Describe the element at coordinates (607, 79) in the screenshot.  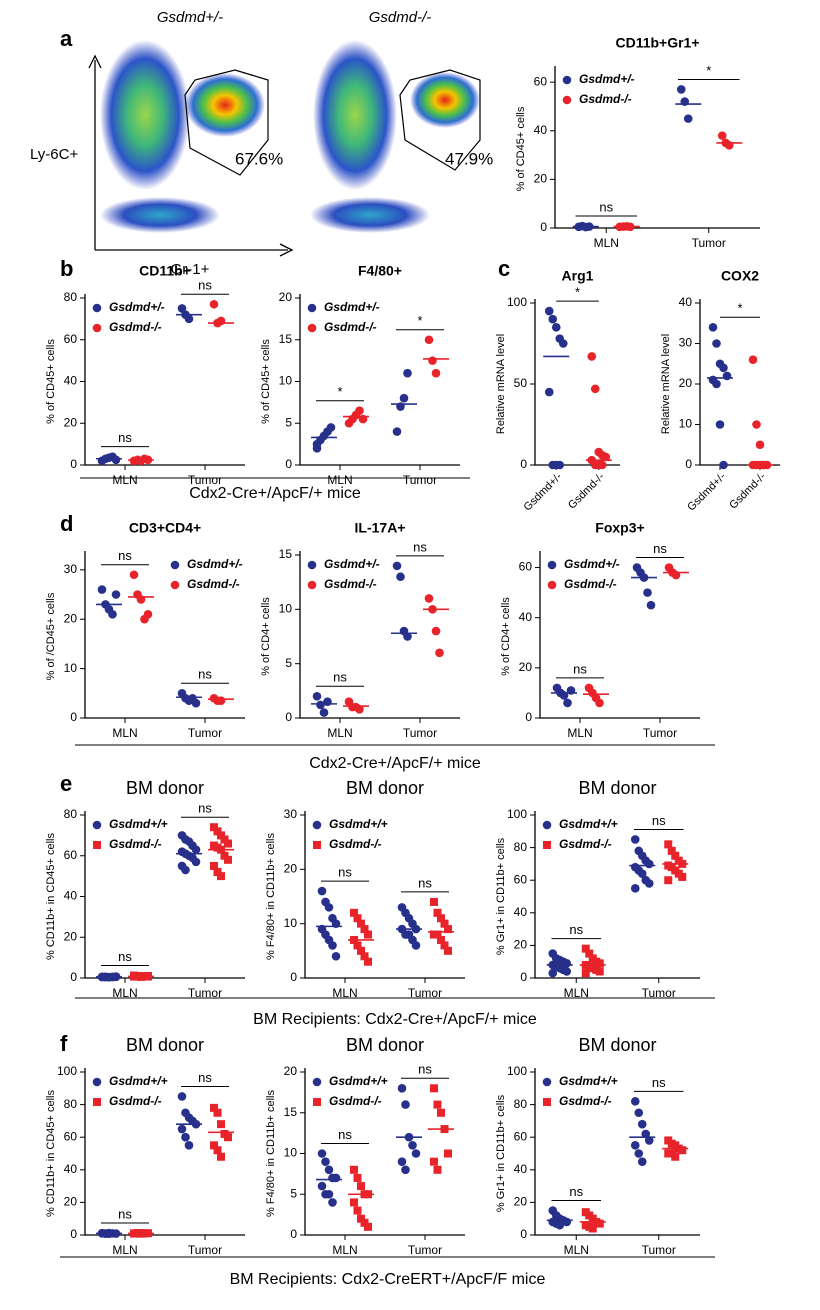
I see `legend-label: Gsdmd+/-` at that location.